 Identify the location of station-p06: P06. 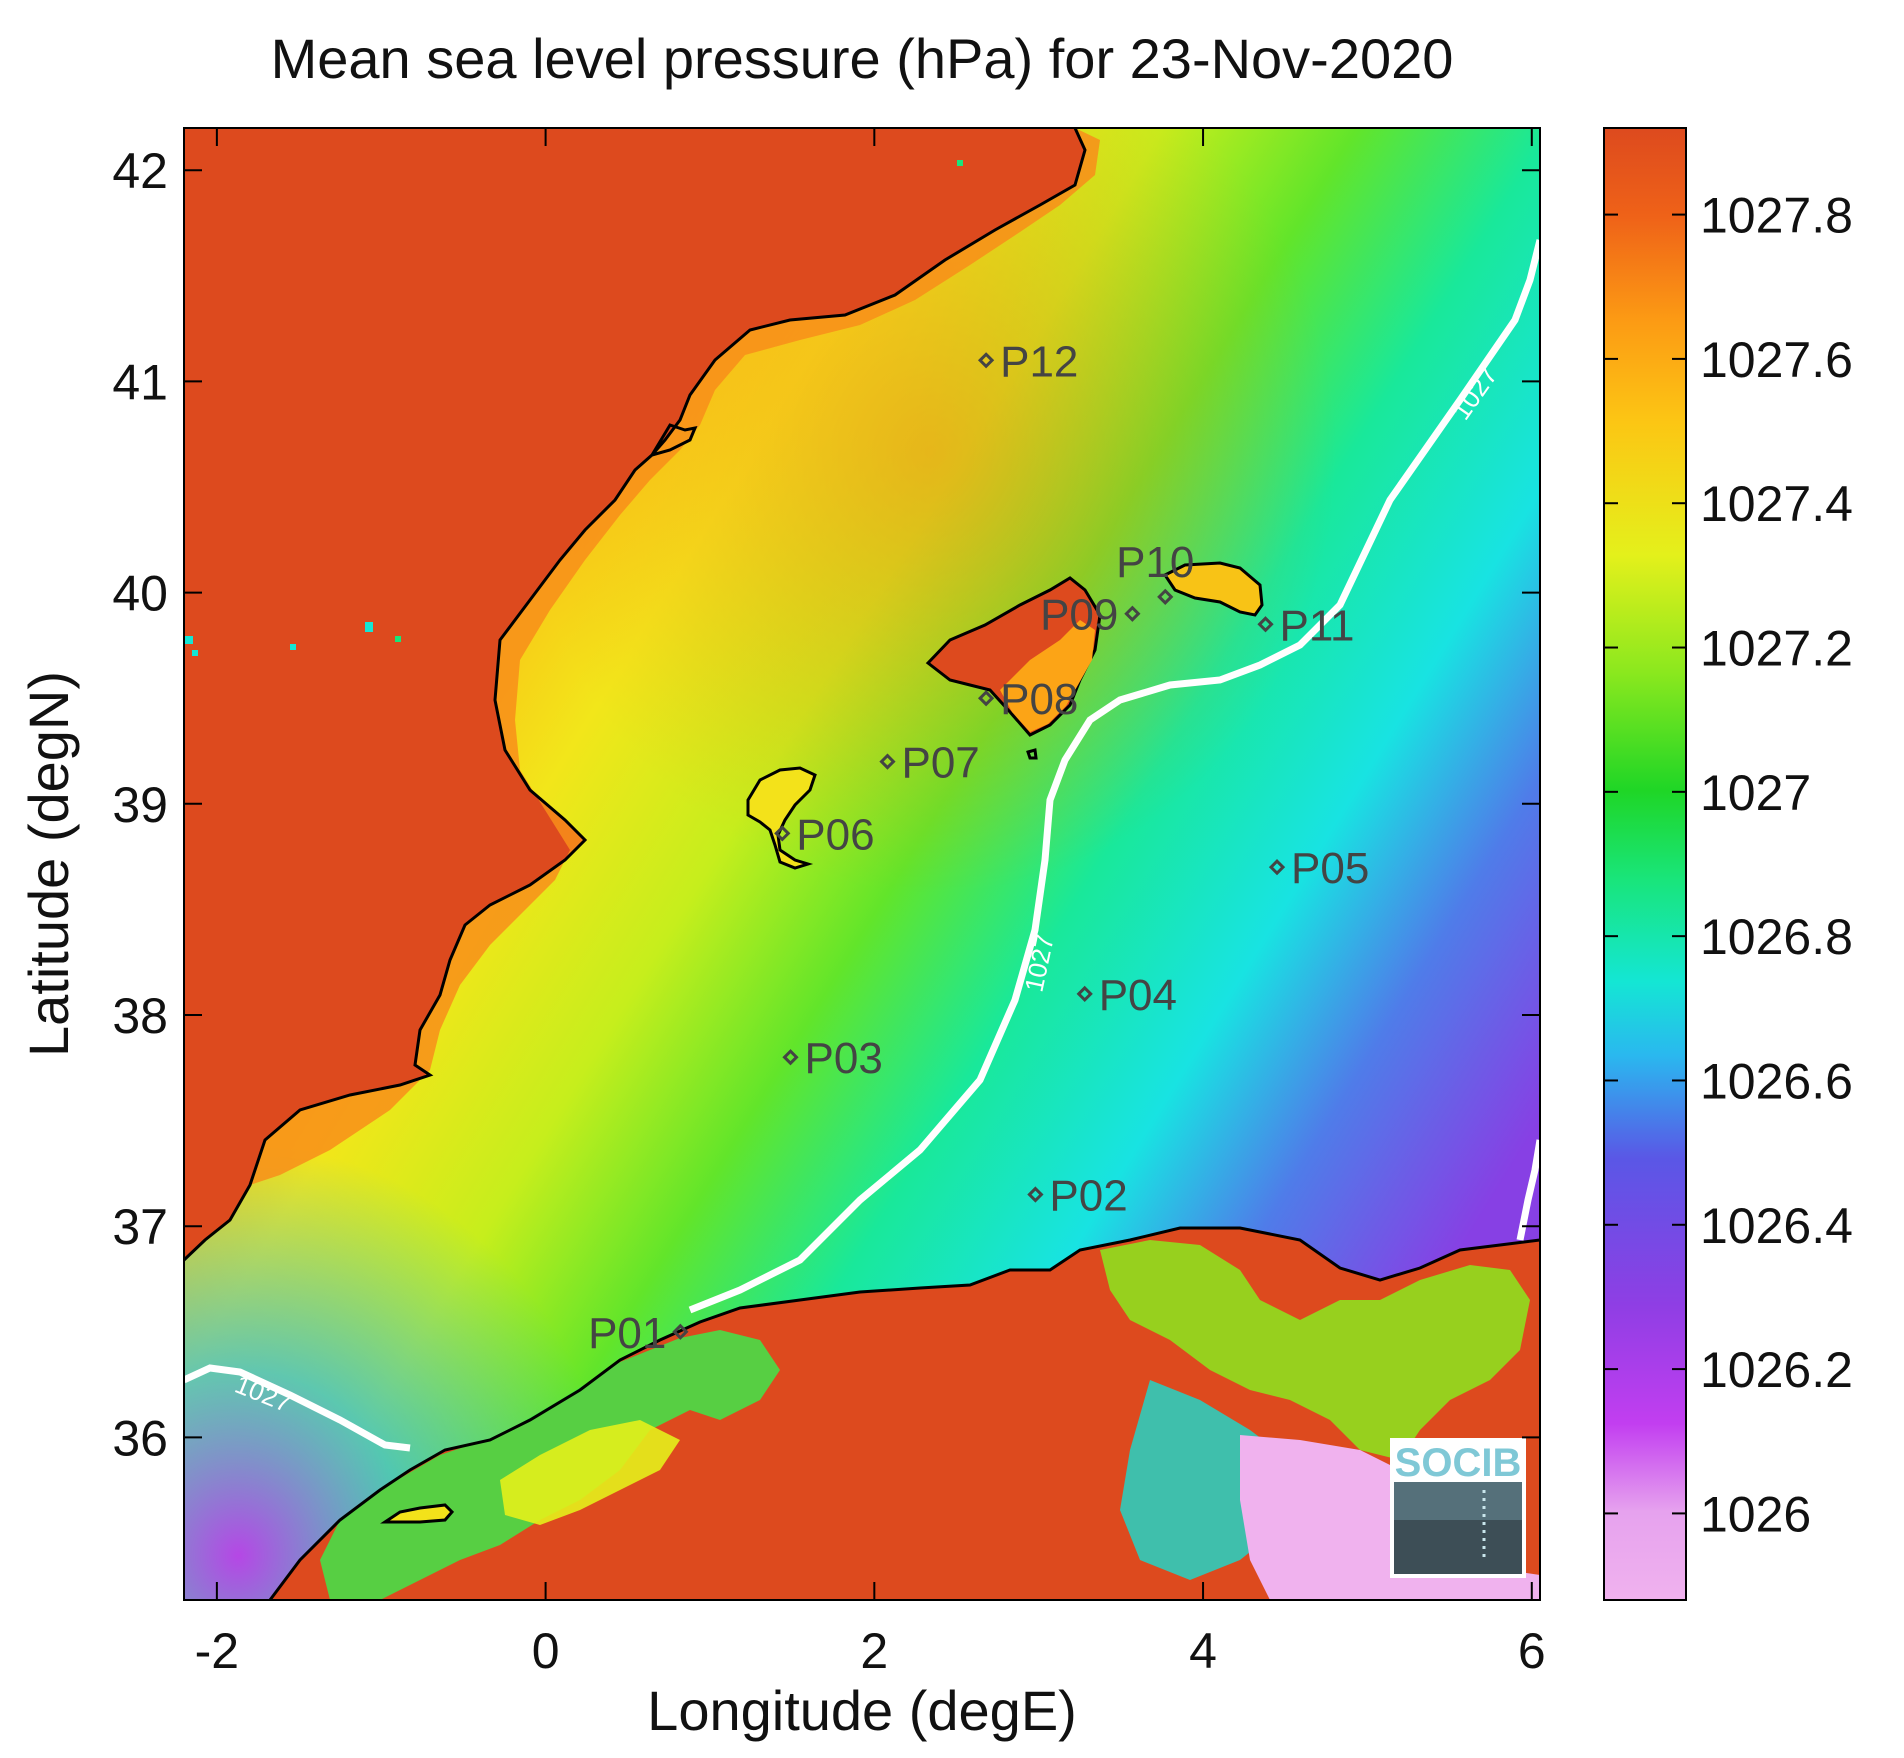
(824, 834).